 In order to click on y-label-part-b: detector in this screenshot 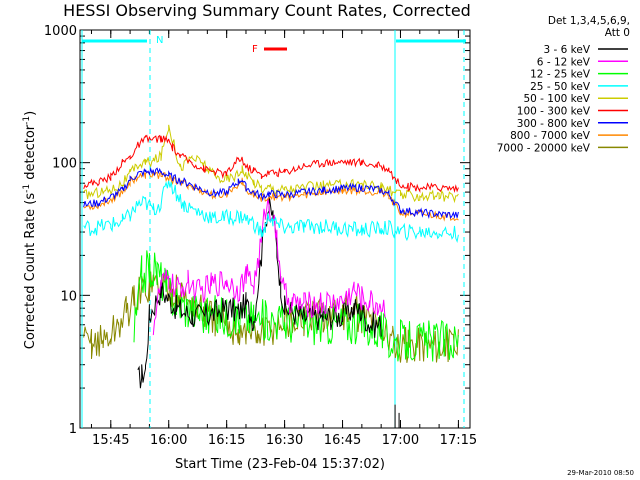, I will do `click(30, 154)`.